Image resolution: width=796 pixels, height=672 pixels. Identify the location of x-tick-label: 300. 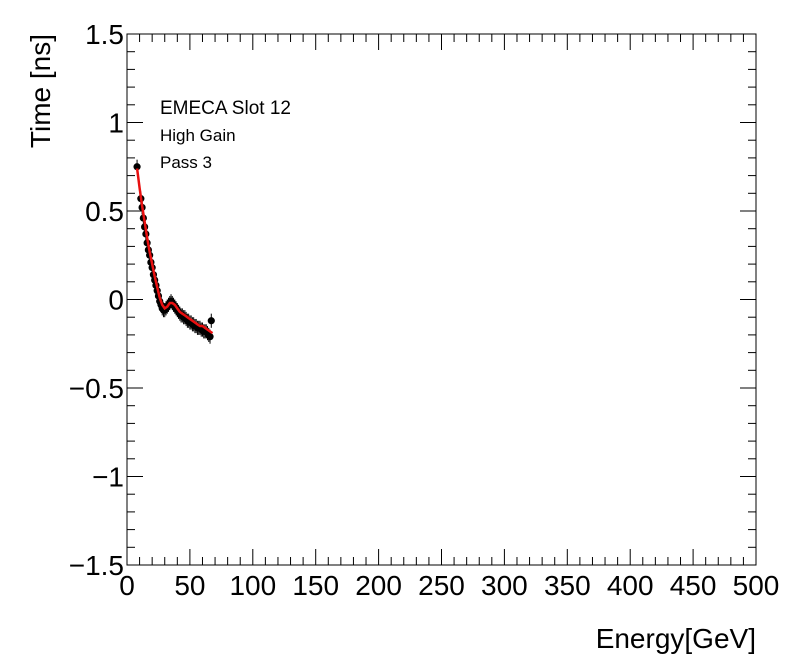
(504, 585).